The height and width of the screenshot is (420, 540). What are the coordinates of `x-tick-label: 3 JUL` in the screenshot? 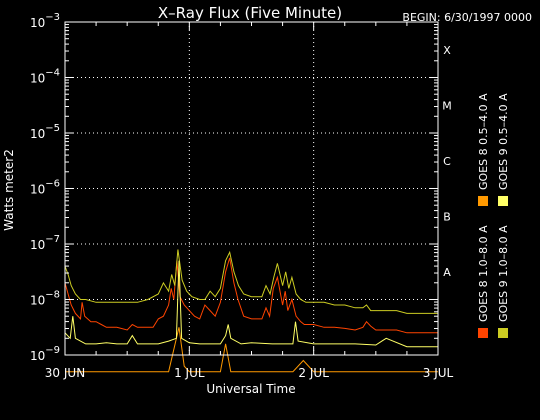 It's located at (438, 373).